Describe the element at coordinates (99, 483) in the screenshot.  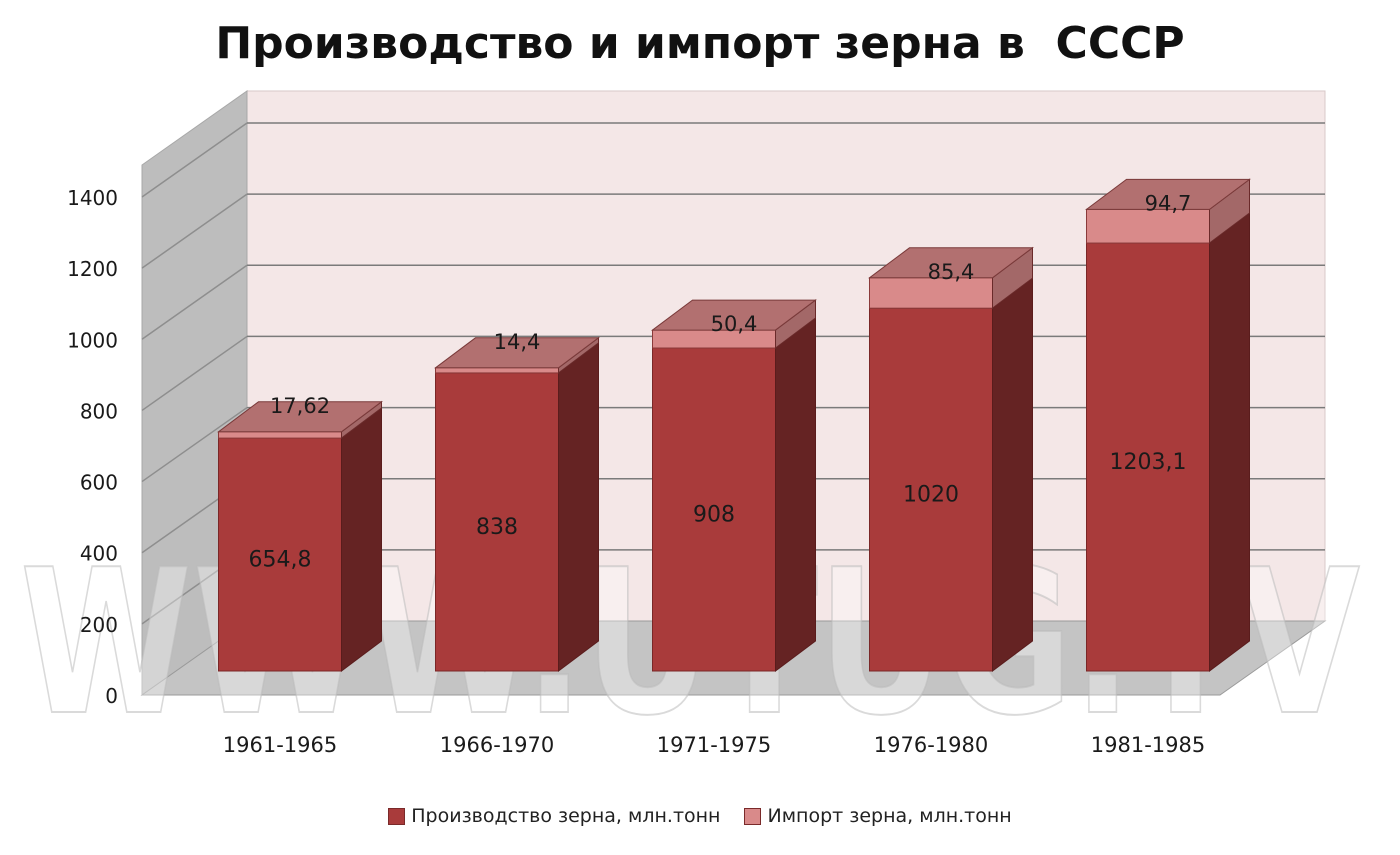
I see `y-tick-label: 600` at that location.